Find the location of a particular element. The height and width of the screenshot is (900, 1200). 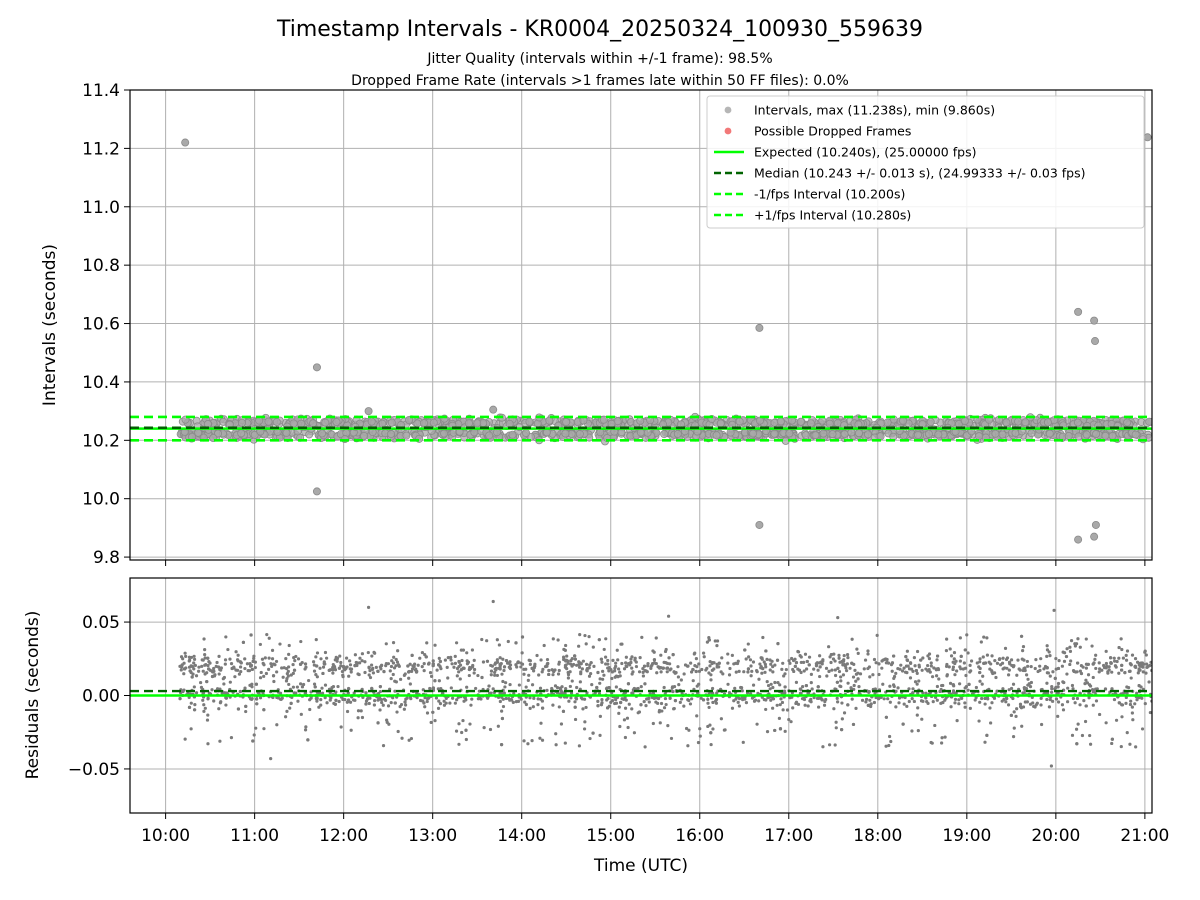

x-tick-label: 19:00 is located at coordinates (966, 836).